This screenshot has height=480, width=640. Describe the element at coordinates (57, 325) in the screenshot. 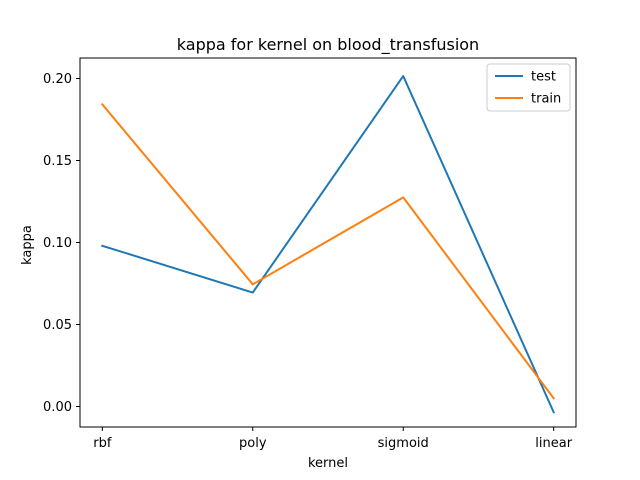

I see `y-tick-label: 0.05` at that location.